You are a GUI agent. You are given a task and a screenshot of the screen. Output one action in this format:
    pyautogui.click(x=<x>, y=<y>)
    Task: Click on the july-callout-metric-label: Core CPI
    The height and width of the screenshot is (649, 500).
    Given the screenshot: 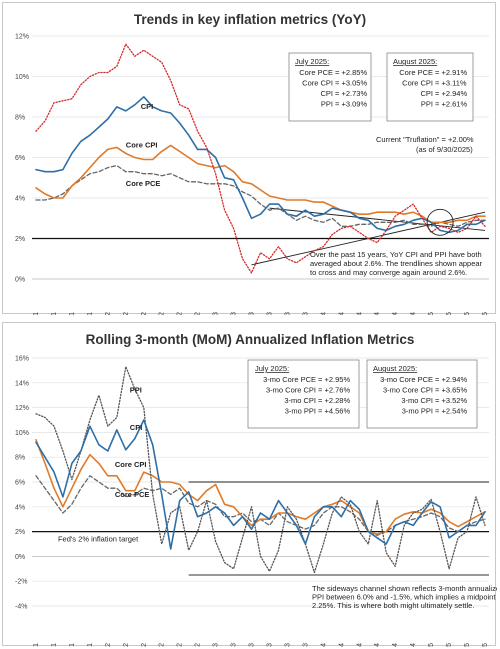 What is the action you would take?
    pyautogui.click(x=317, y=83)
    